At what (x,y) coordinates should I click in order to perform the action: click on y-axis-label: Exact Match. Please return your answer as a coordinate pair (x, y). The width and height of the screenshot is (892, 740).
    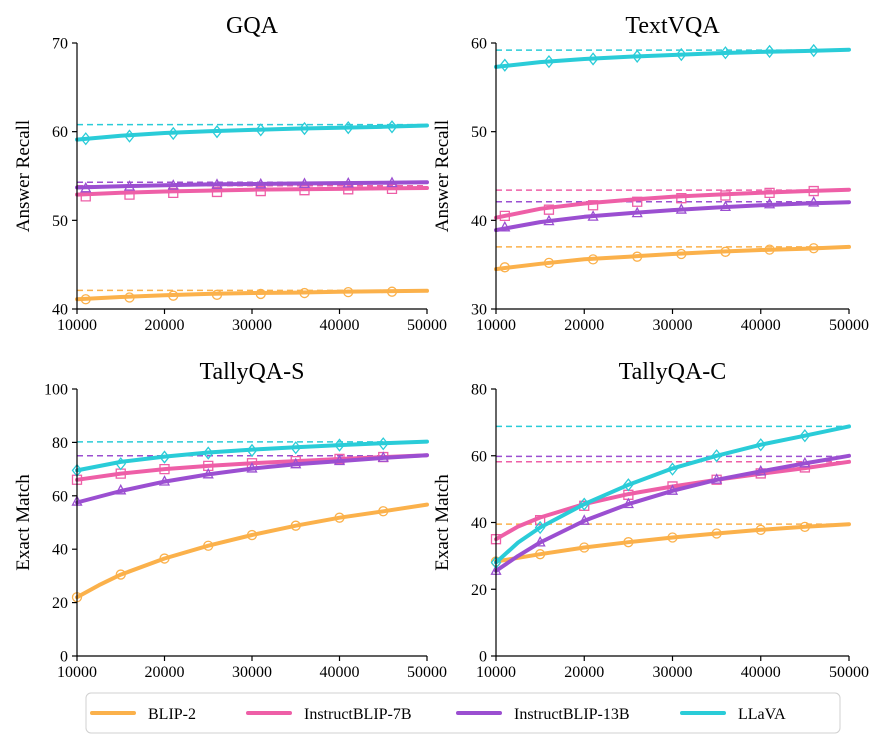
    Looking at the image, I should click on (23, 522).